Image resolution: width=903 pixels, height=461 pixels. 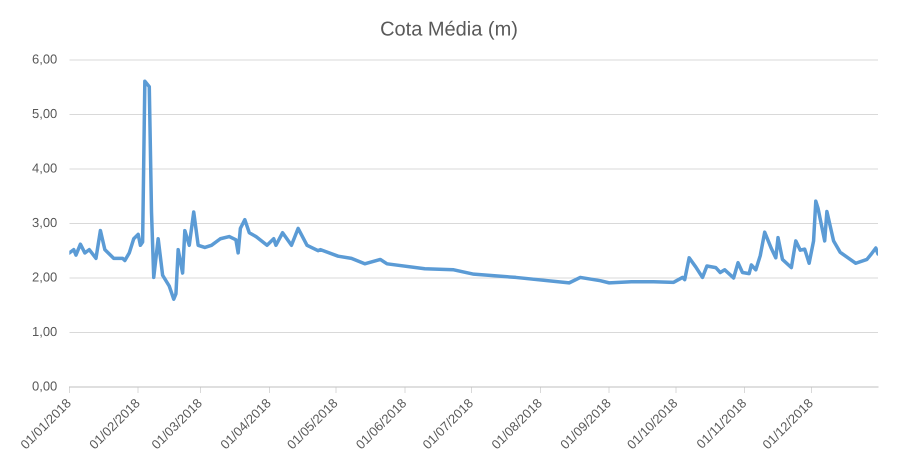 I want to click on y-tick-label: 1,00, so click(x=45, y=332).